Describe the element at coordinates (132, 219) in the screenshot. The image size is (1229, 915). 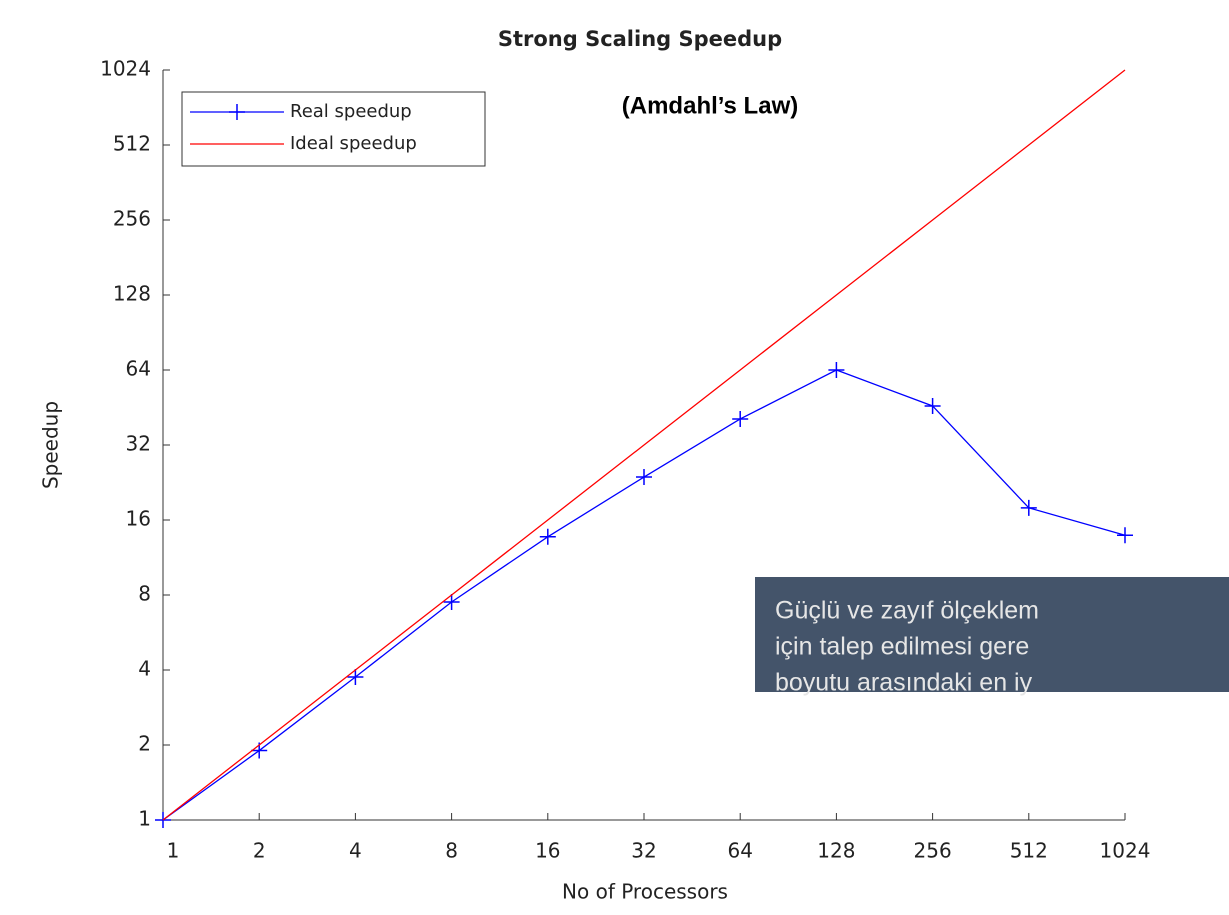
I see `y-tick-label: 256` at that location.